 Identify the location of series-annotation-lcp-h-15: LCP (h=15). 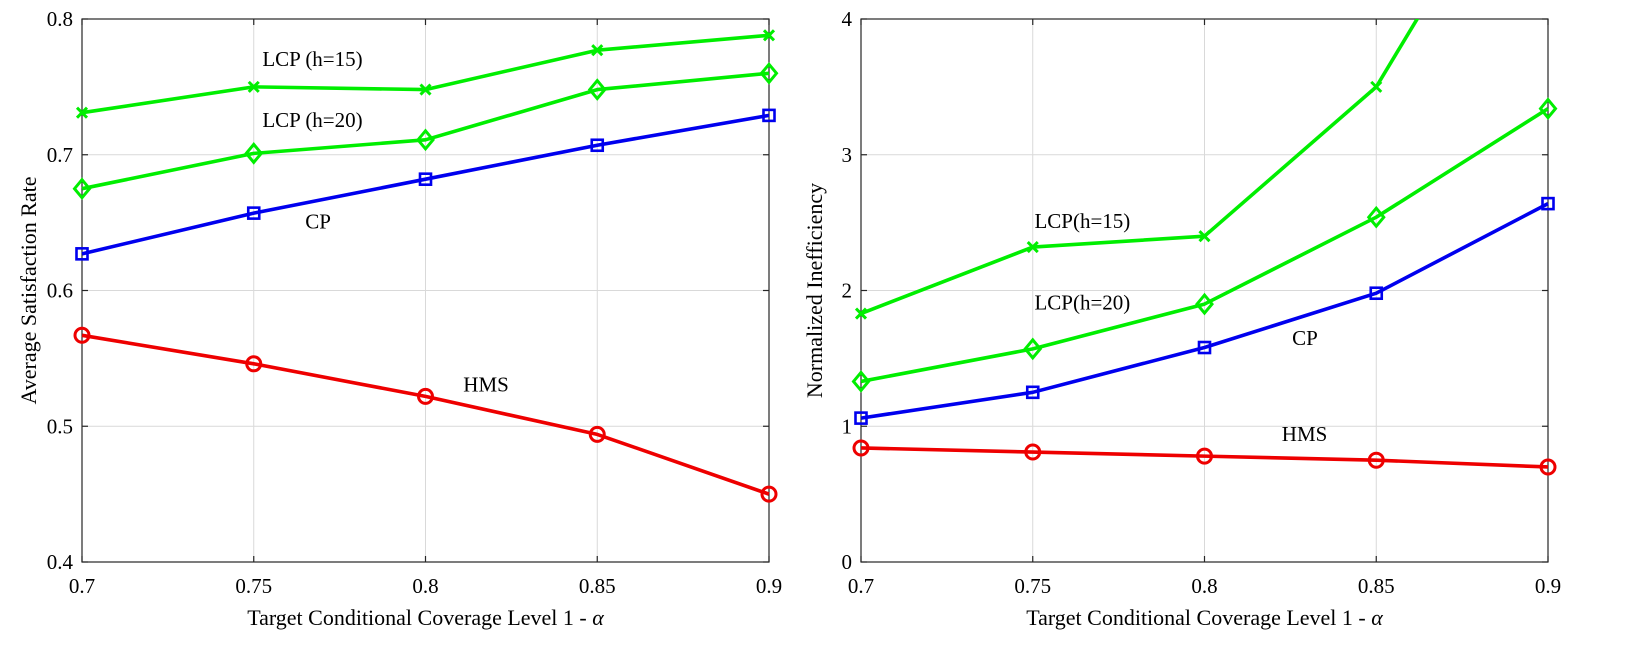
(312, 59).